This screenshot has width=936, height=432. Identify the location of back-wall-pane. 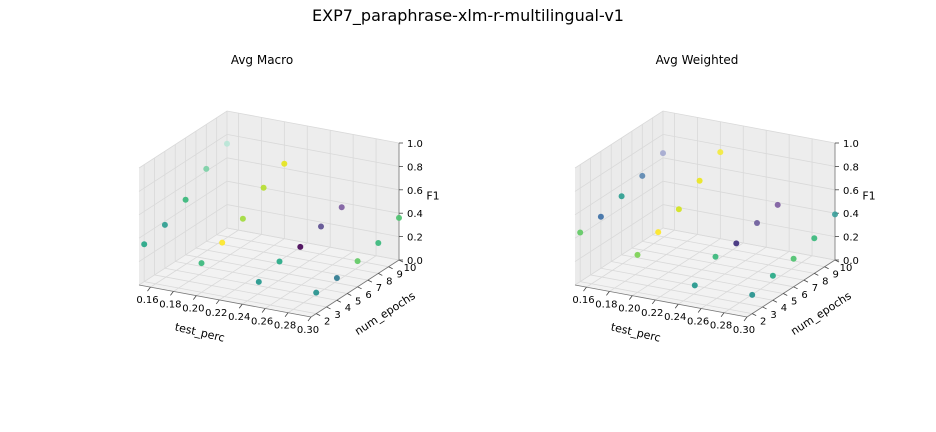
(749, 185).